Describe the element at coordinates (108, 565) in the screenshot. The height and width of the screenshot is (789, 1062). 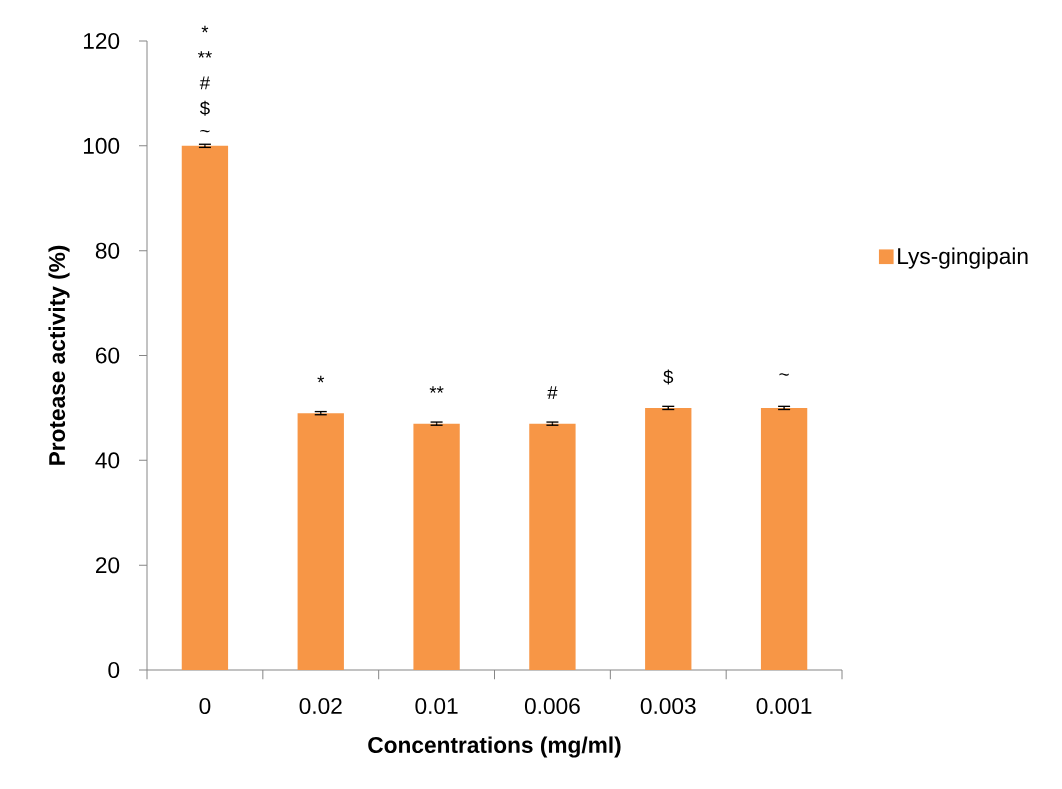
I see `y-tick-label: 20` at that location.